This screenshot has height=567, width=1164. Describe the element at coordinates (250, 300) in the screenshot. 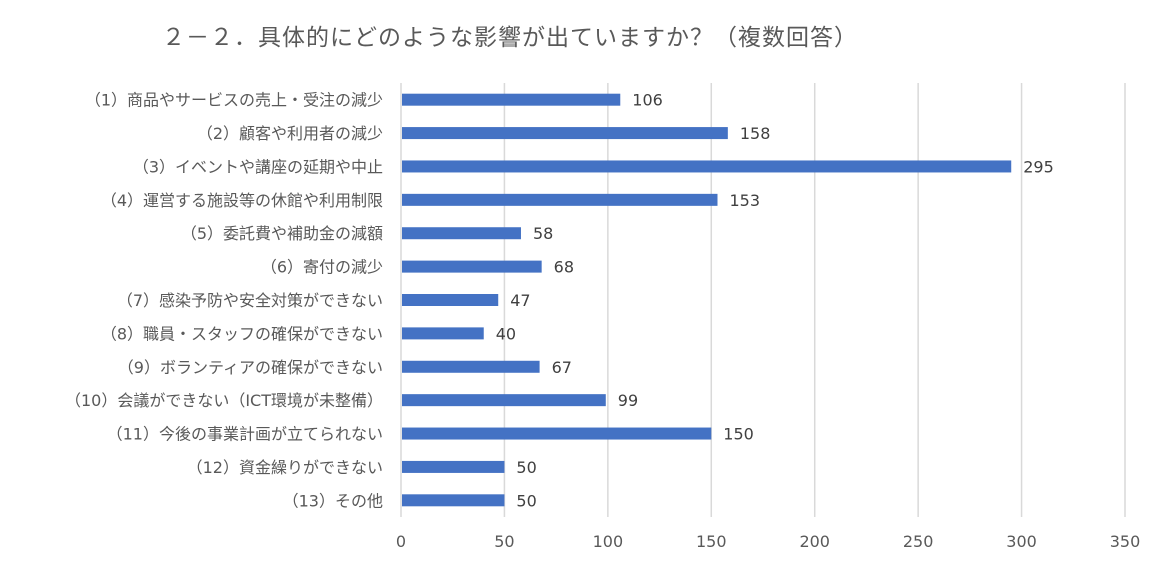

I see `category-label: （7）感染予防や安全対策ができない` at that location.